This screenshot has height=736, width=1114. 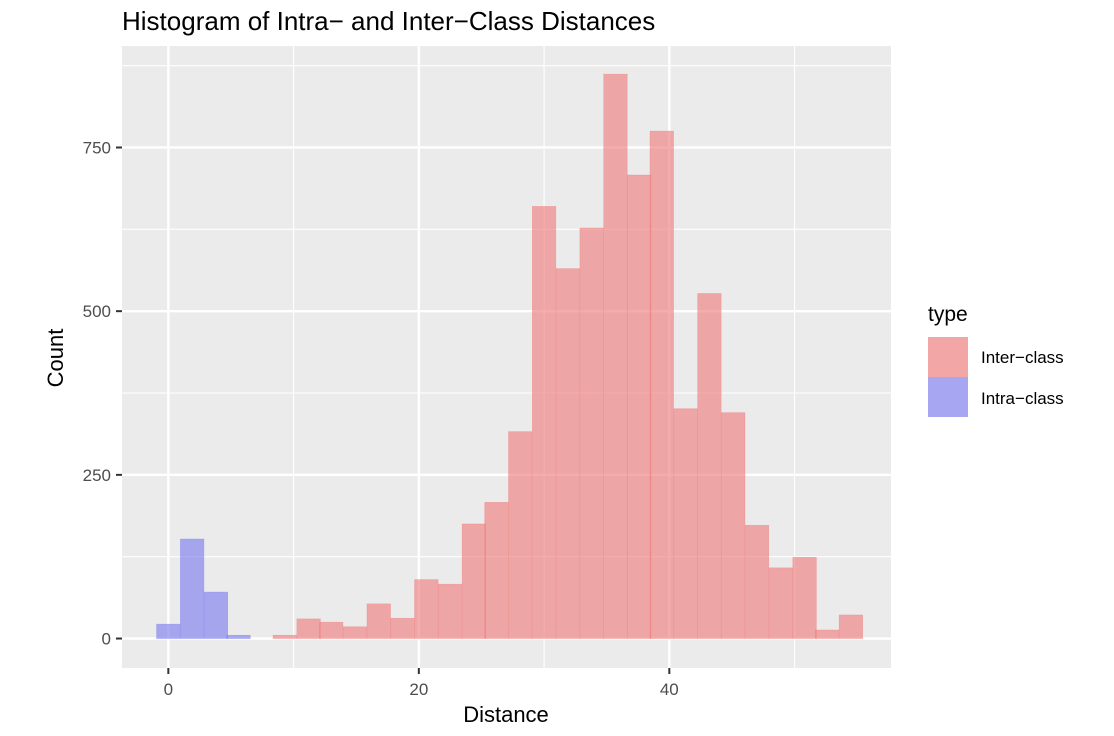 What do you see at coordinates (102, 393) in the screenshot?
I see `y-axis: 0 250 500 750` at bounding box center [102, 393].